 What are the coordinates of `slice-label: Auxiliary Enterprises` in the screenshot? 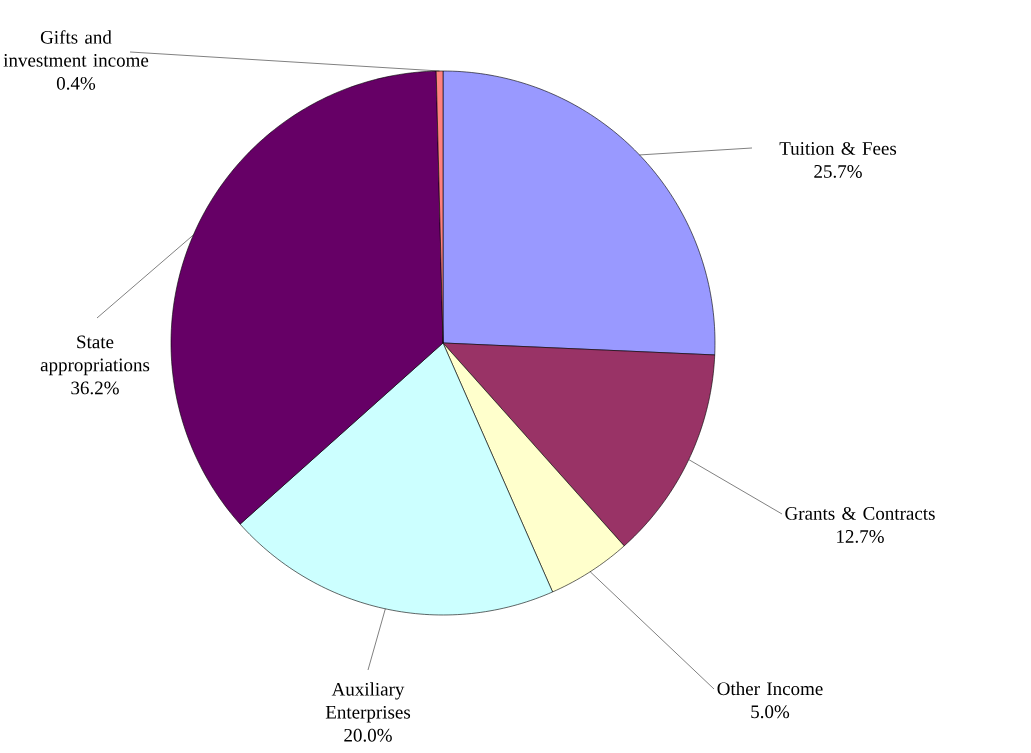 It's located at (368, 702).